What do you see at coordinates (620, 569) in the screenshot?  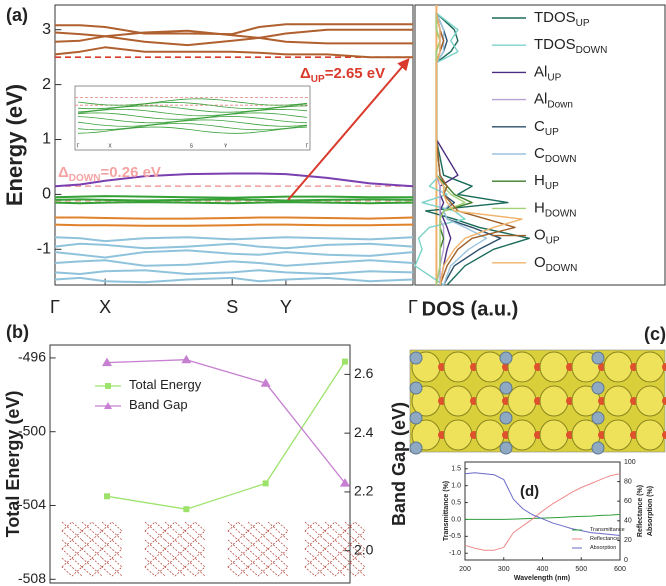 I see `x-tick-label: 600` at bounding box center [620, 569].